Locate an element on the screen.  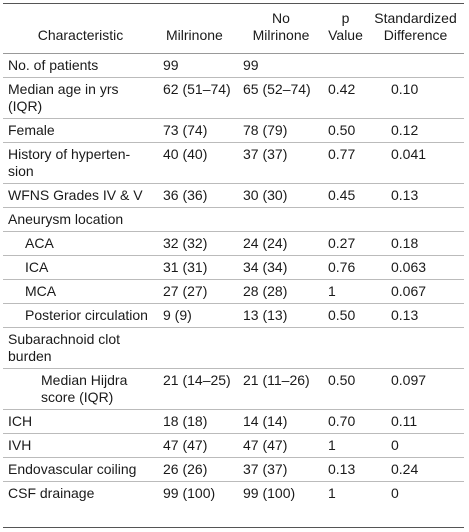
p-value: 0.76 is located at coordinates (345, 267).